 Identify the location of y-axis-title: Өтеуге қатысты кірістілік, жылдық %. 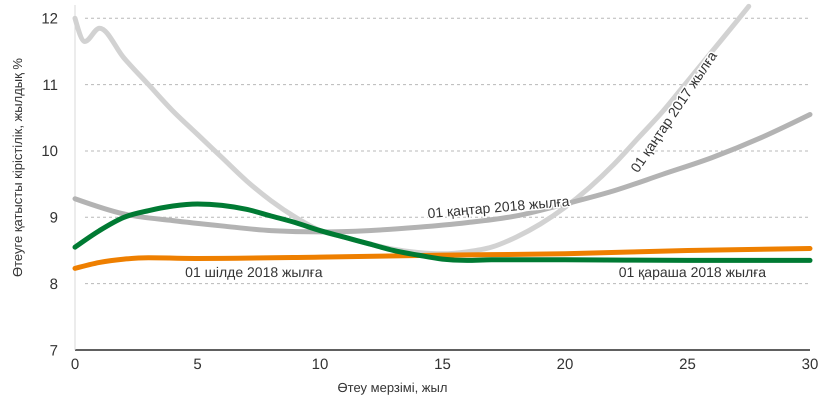
(17, 167).